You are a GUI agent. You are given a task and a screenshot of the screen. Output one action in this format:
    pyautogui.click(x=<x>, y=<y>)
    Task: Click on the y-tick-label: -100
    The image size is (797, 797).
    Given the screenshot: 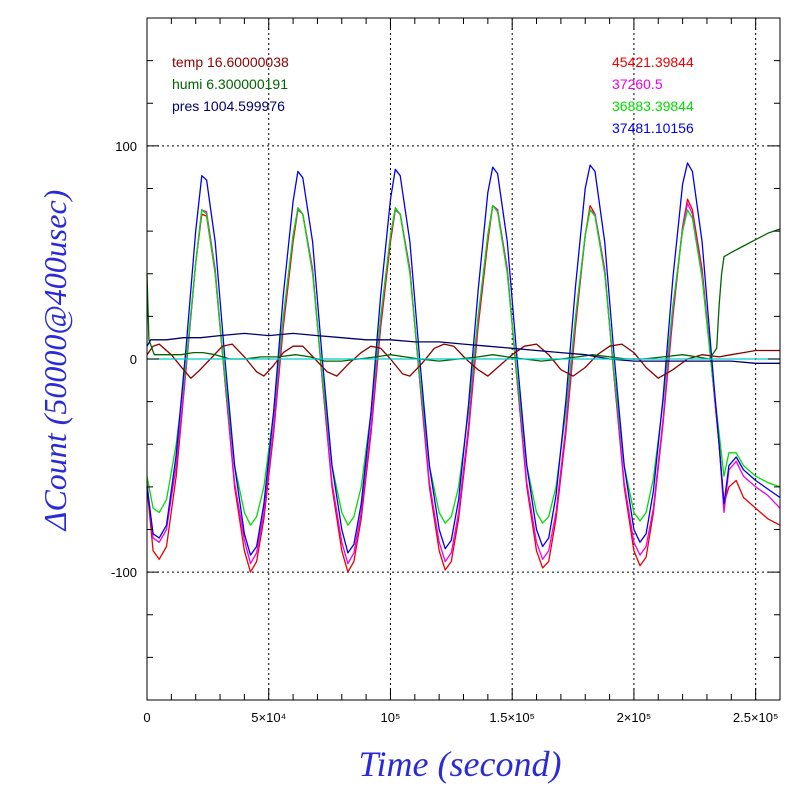 What is the action you would take?
    pyautogui.click(x=124, y=572)
    